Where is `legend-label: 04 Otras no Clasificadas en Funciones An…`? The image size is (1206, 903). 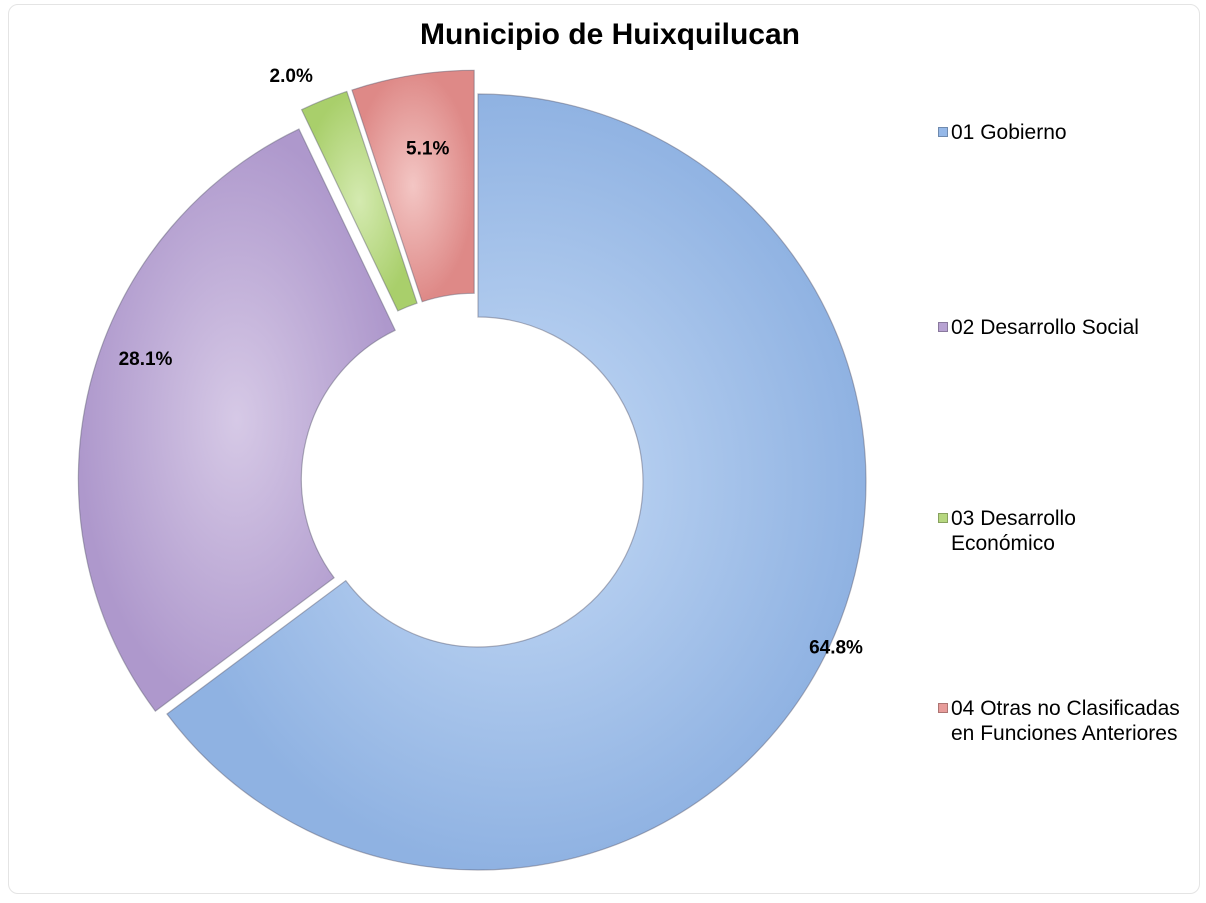
legend-label: 04 Otras no Clasificadas en Funciones An… is located at coordinates (1065, 721).